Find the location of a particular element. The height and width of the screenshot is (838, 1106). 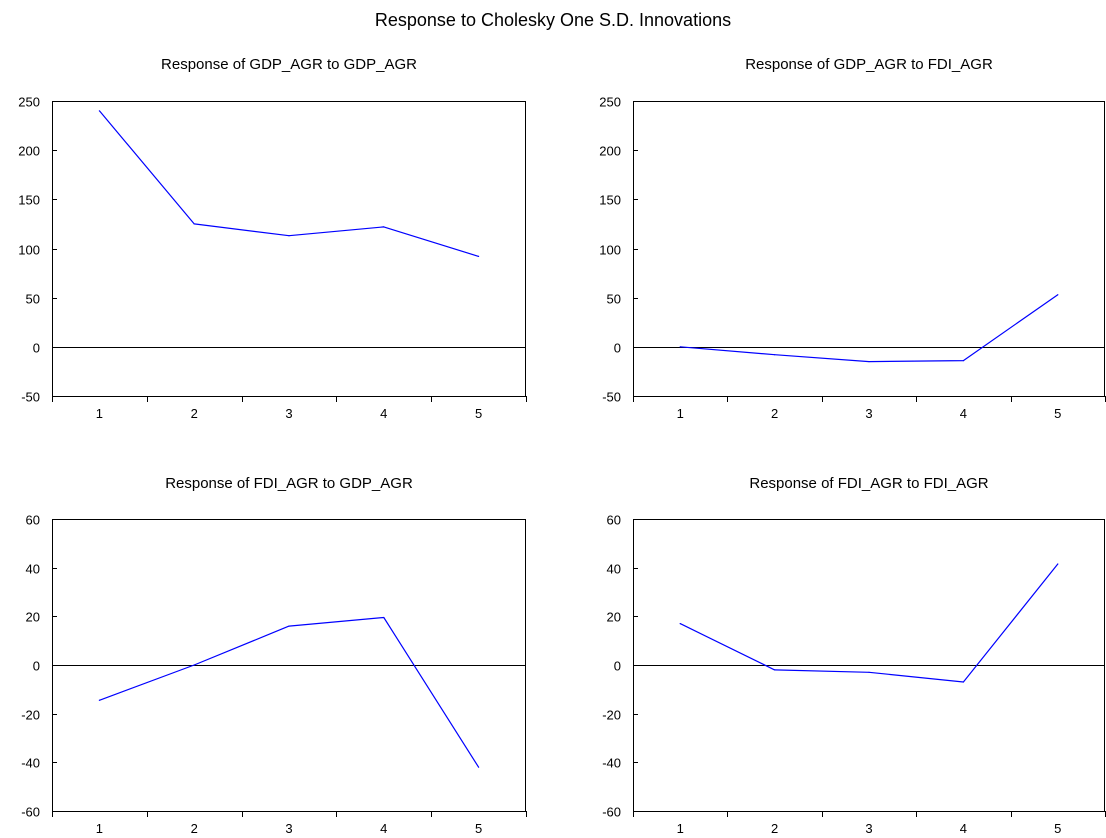

panel-title: Response of FDI_AGR to FDI_AGR is located at coordinates (868, 483).